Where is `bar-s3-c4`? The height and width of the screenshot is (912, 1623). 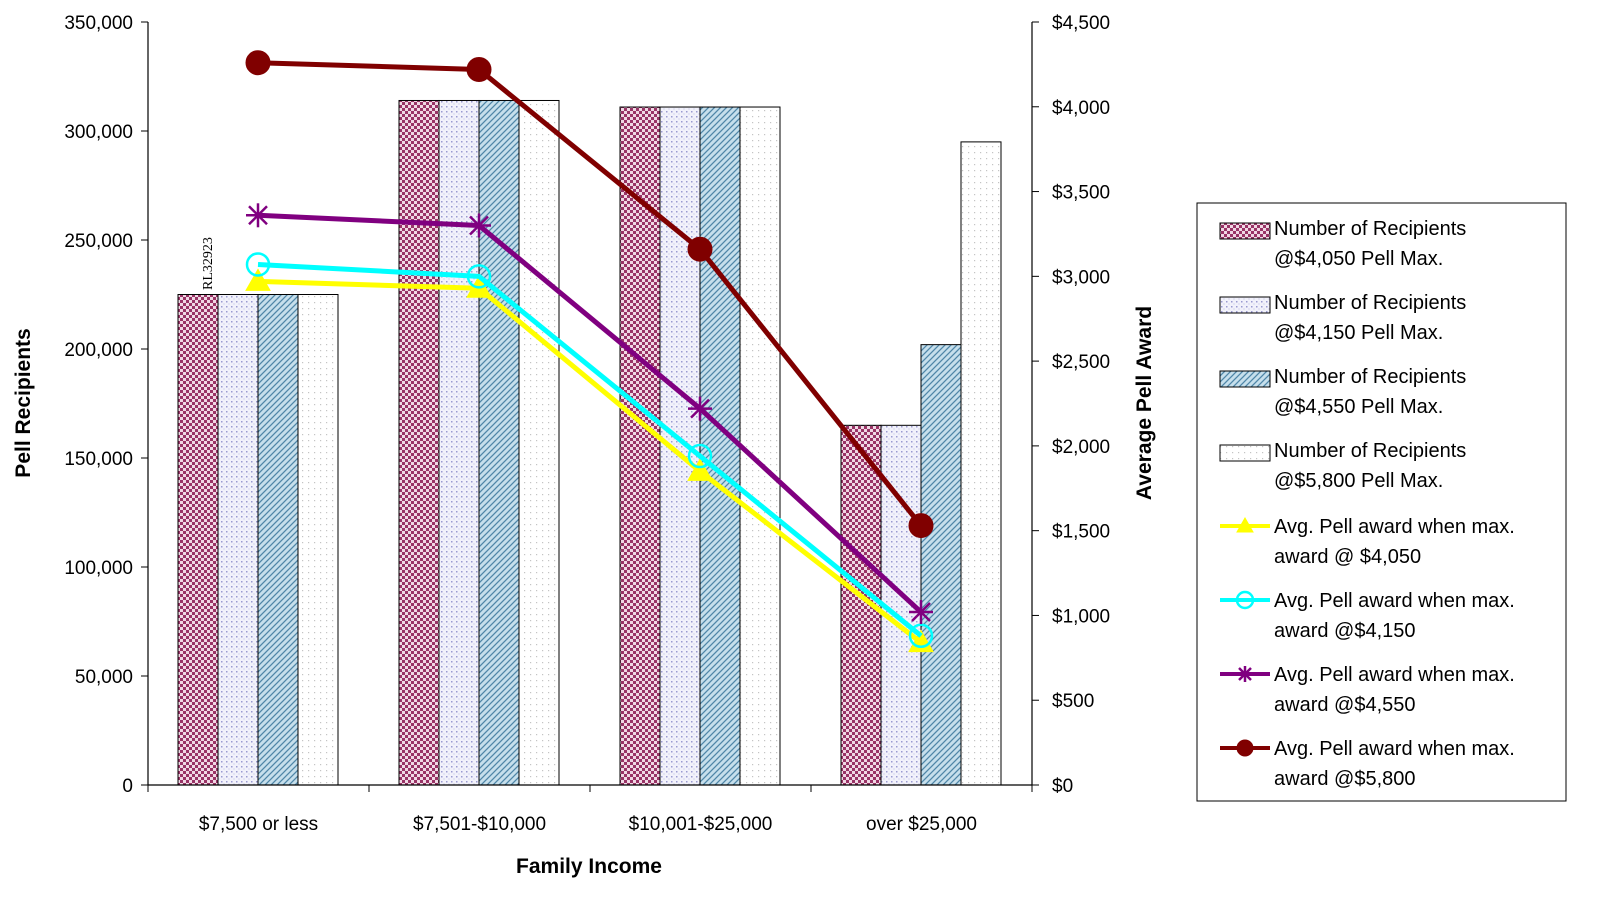
bar-s3-c4 is located at coordinates (941, 565).